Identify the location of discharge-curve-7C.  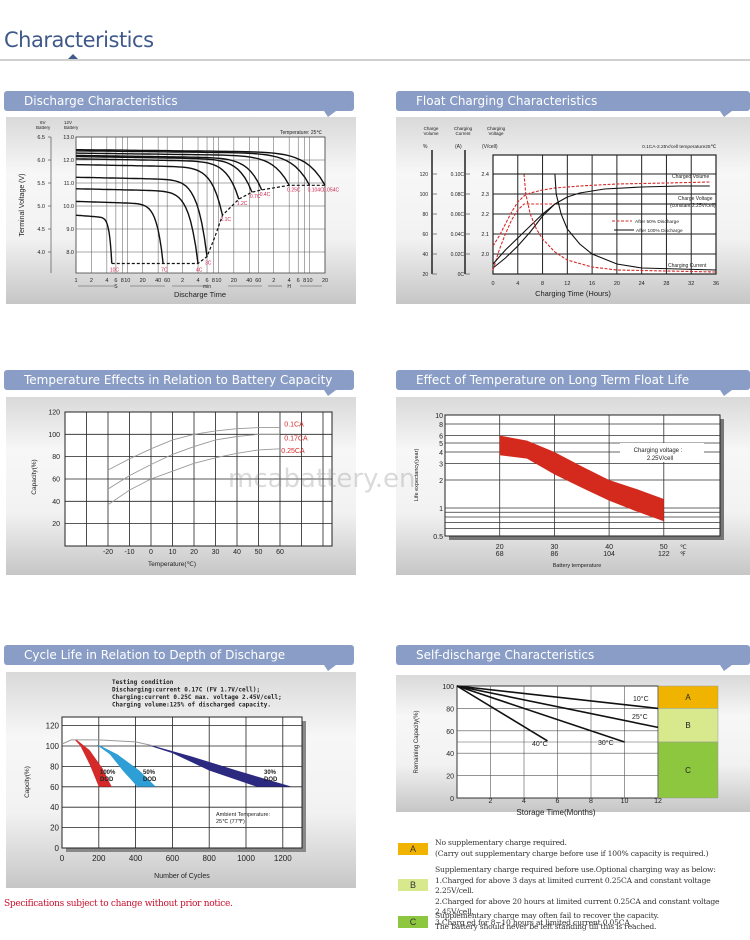
(119, 232).